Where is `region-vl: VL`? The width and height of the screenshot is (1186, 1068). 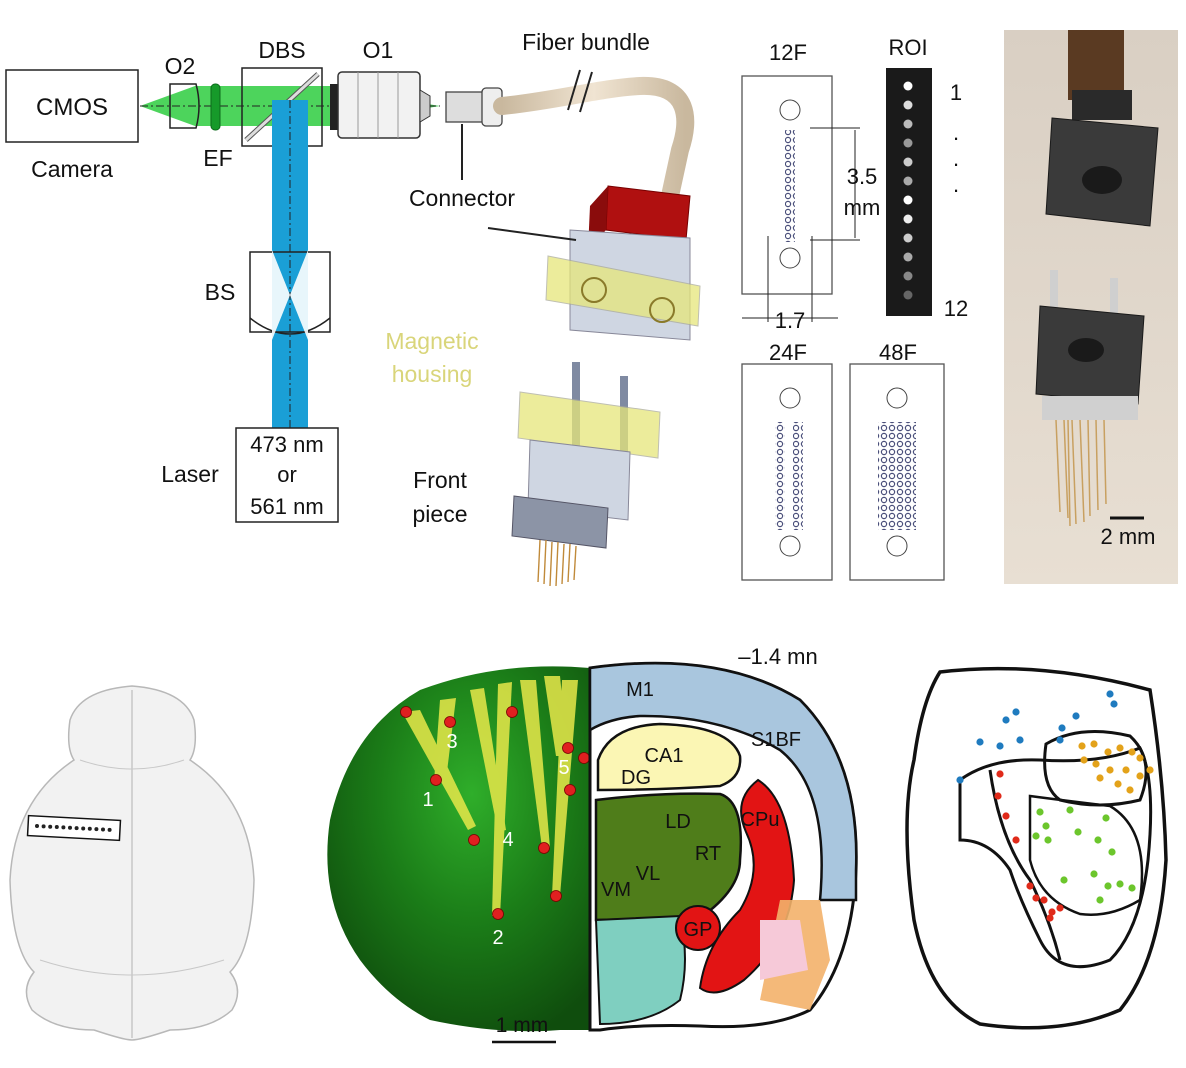 region-vl: VL is located at coordinates (648, 874).